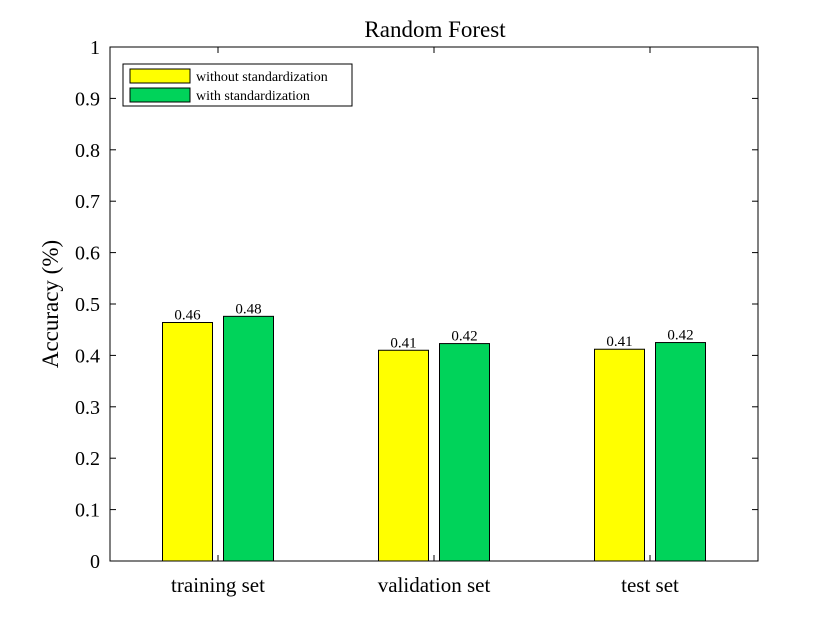 The height and width of the screenshot is (630, 840). Describe the element at coordinates (95, 562) in the screenshot. I see `y-tick-label: 0` at that location.